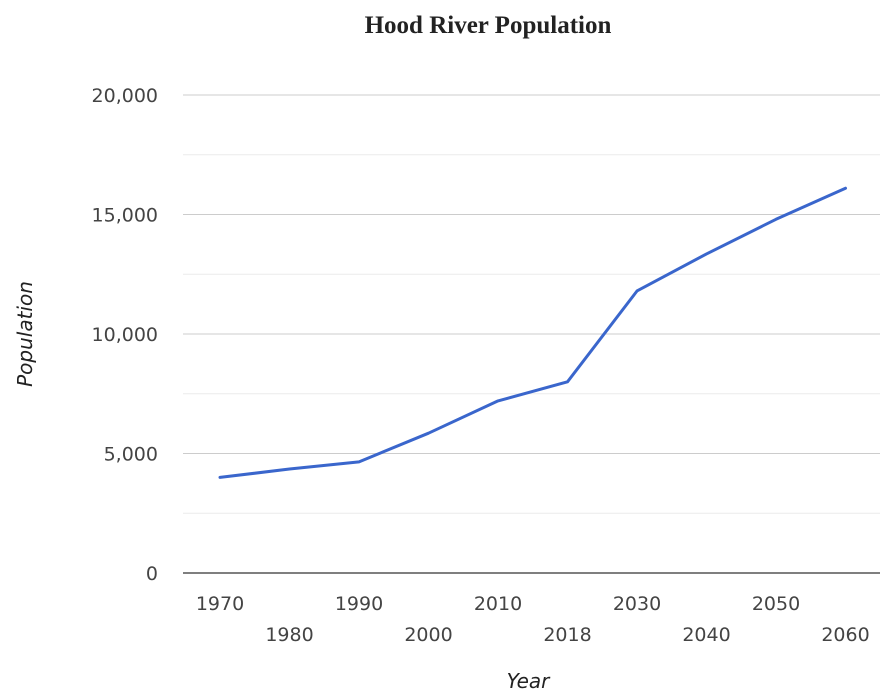  Describe the element at coordinates (359, 604) in the screenshot. I see `x-tick-label: 1990` at that location.